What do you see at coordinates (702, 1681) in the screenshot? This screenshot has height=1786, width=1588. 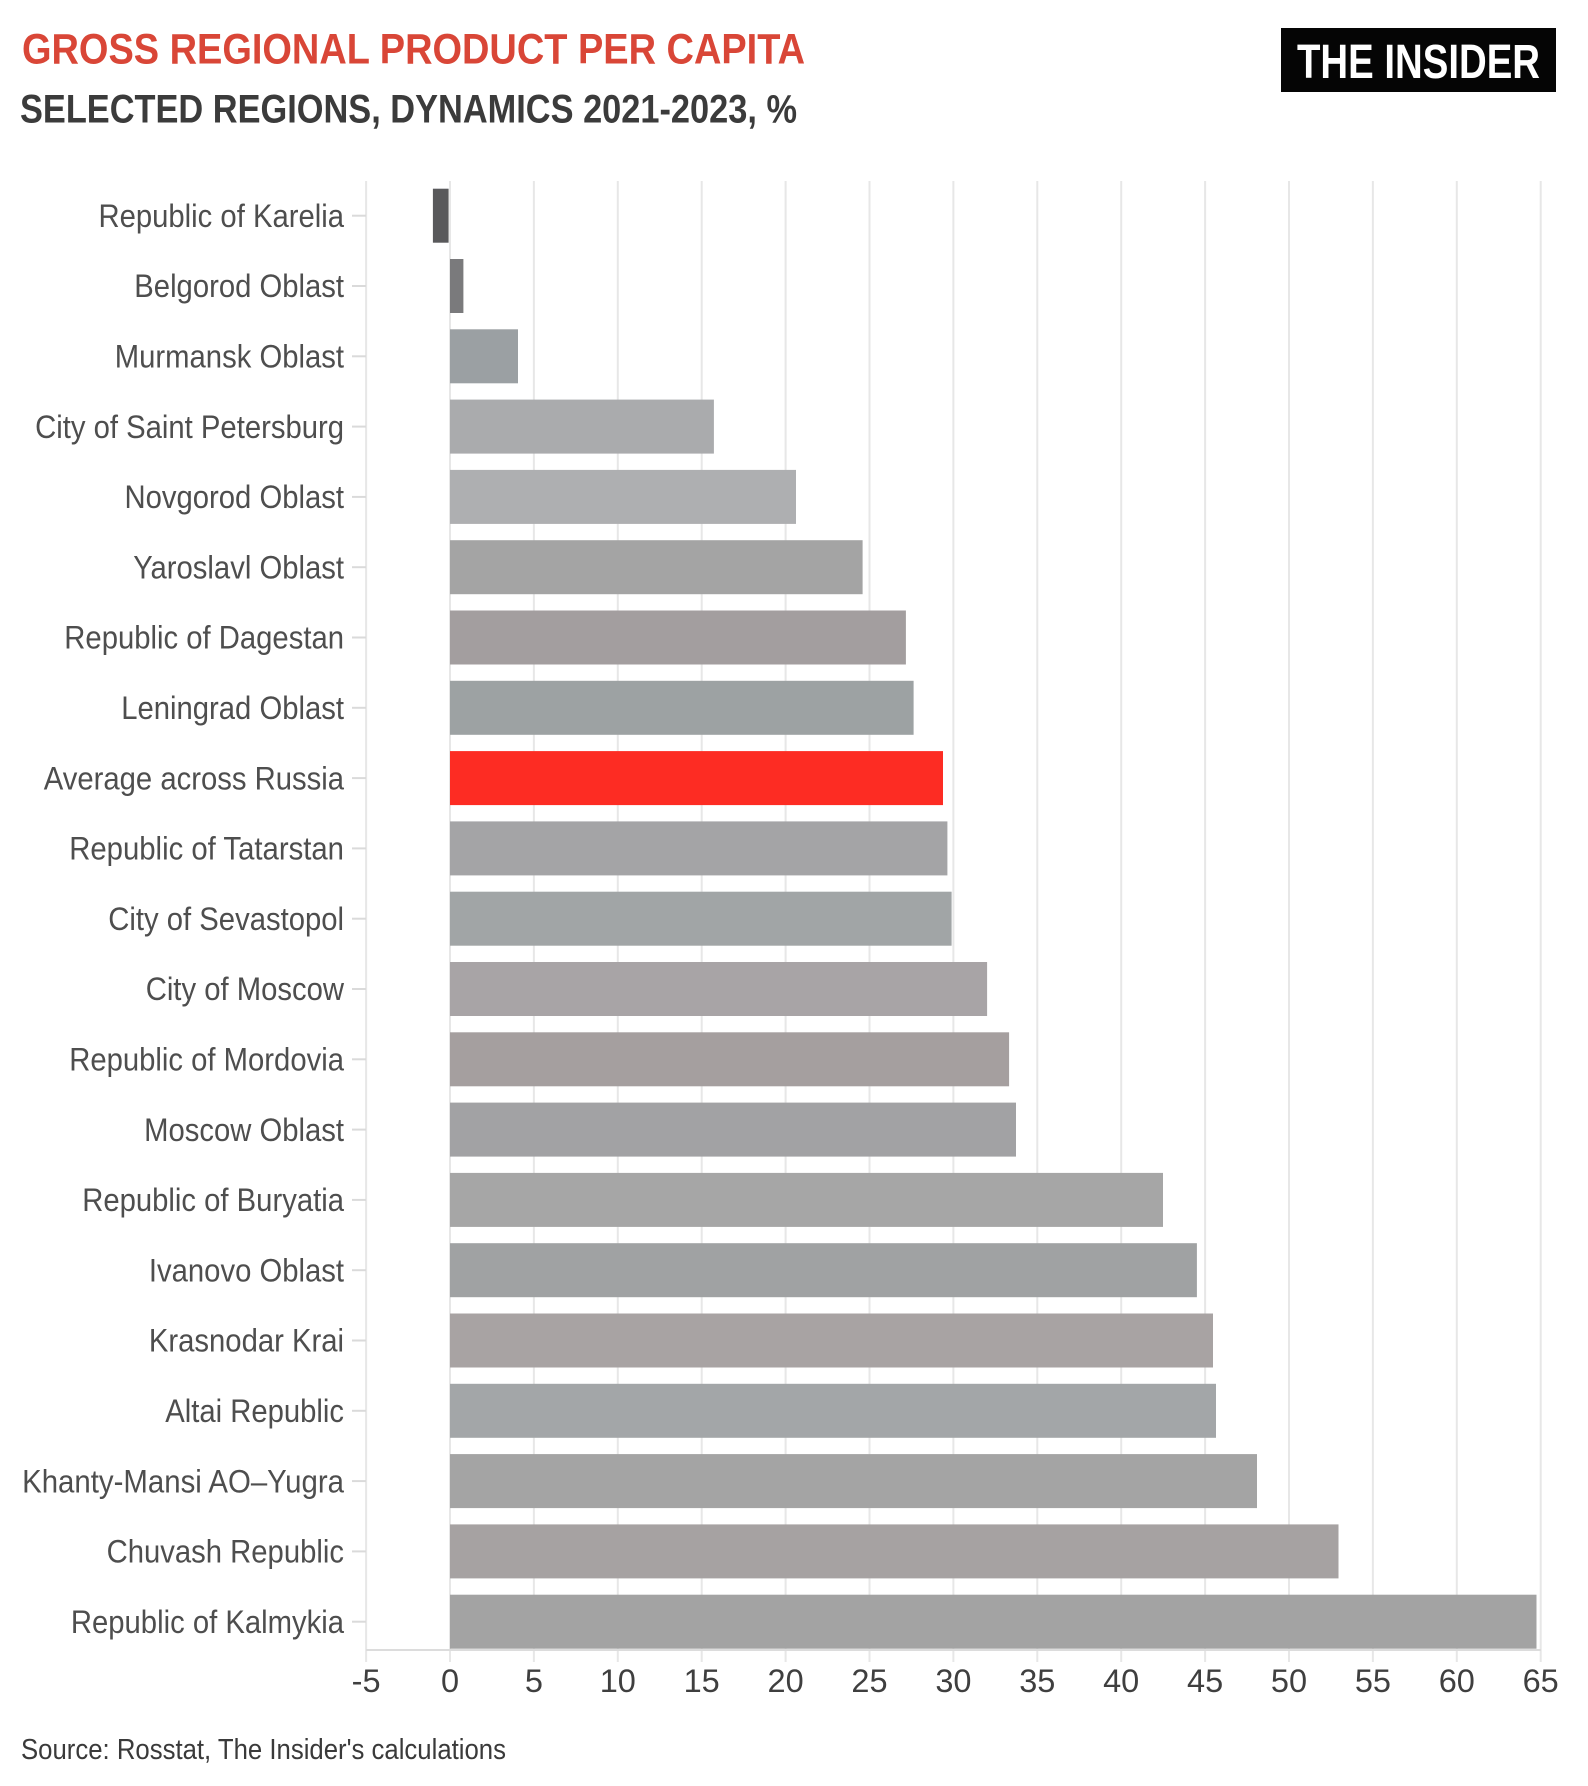 I see `svg-text: 15` at bounding box center [702, 1681].